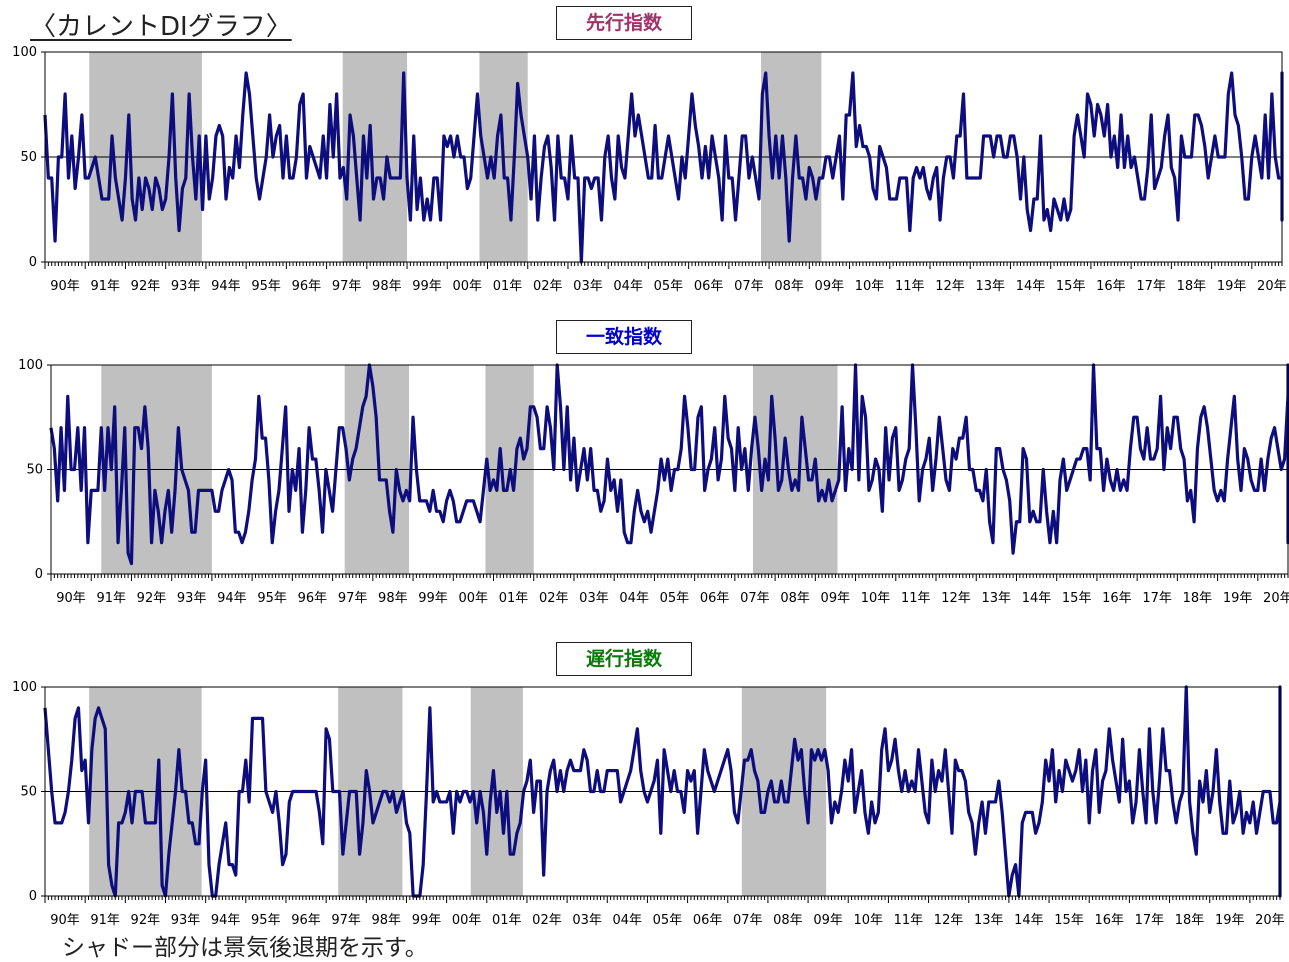 This screenshot has height=962, width=1289. I want to click on xtick-label-coincident: 10年, so click(876, 598).